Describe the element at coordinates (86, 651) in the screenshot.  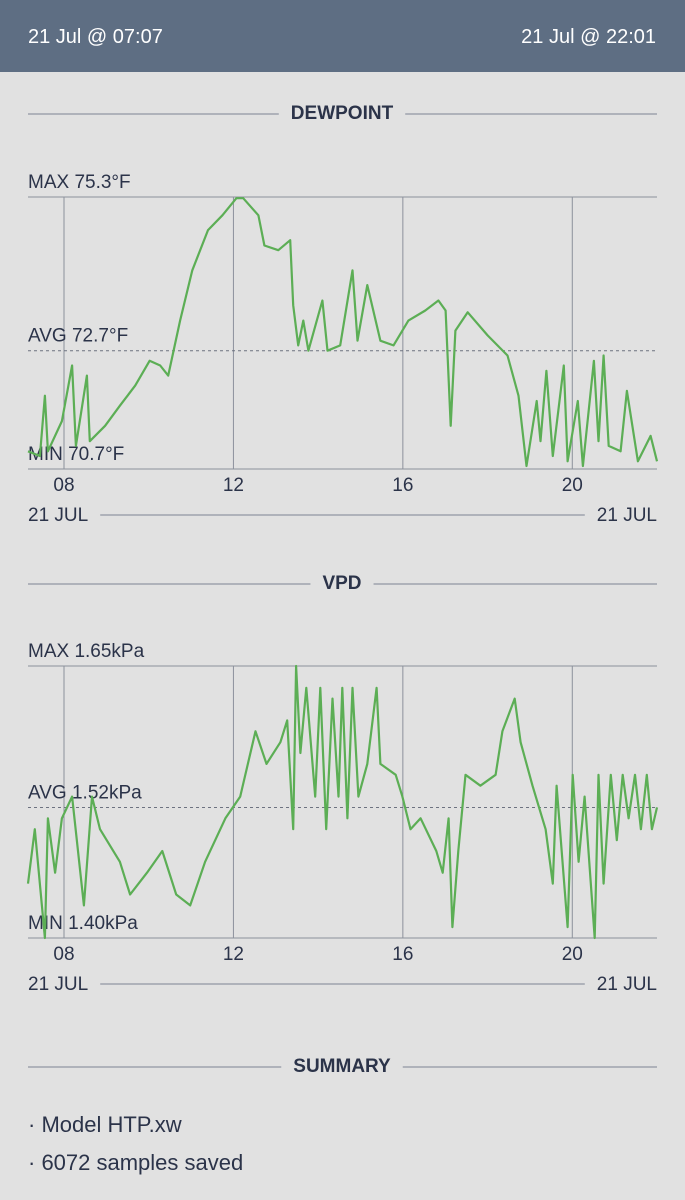
I see `y-tick-label: MAX 1.65kPa` at that location.